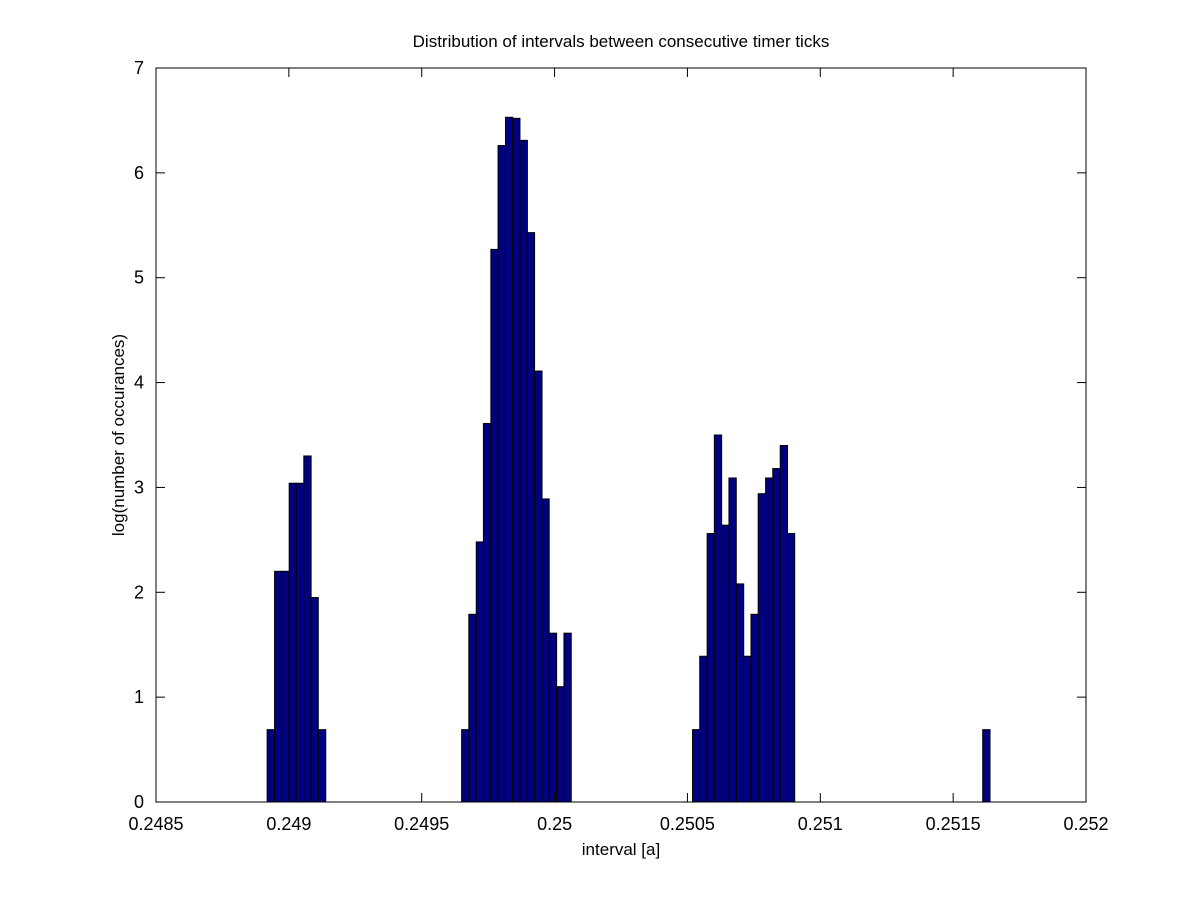  What do you see at coordinates (1085, 824) in the screenshot?
I see `x-tick-label: 0.252` at bounding box center [1085, 824].